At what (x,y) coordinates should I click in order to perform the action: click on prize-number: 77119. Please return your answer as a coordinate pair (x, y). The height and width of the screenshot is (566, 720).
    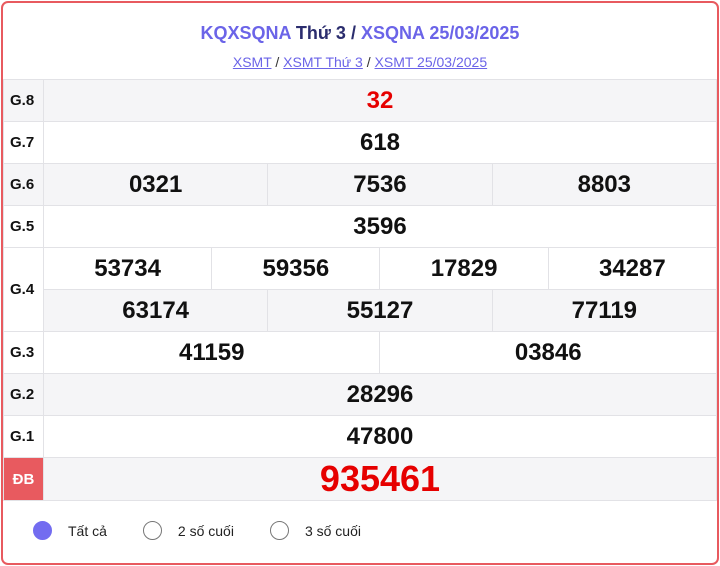
    Looking at the image, I should click on (604, 310).